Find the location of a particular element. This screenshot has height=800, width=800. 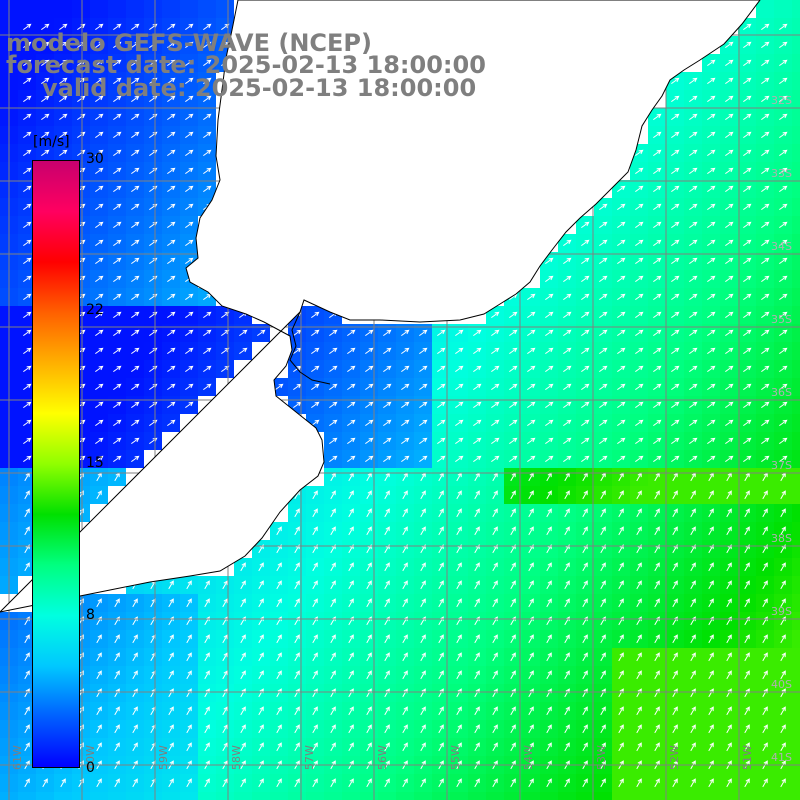

latitude-label: 38S is located at coordinates (781, 538).